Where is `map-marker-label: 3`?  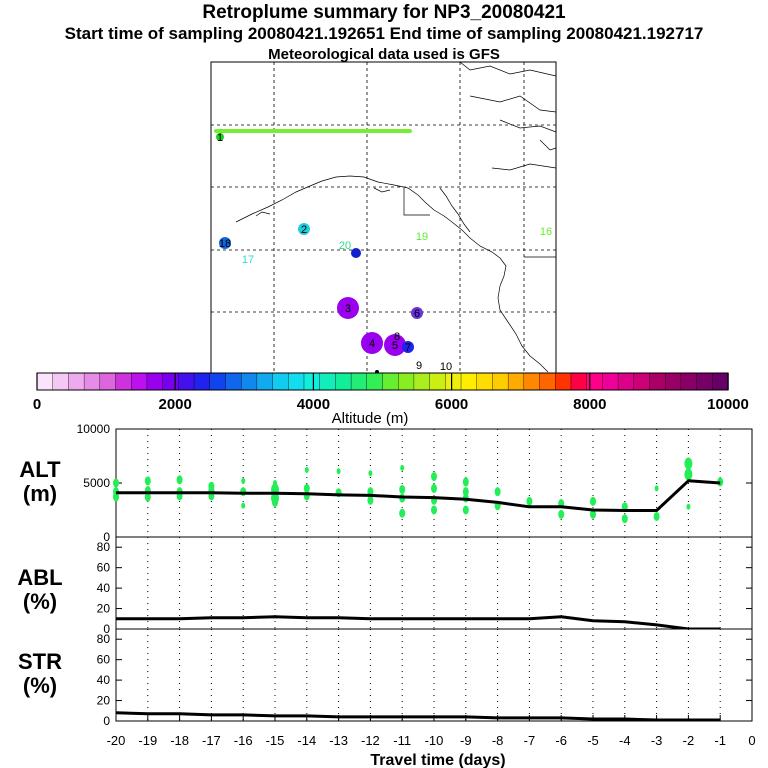
map-marker-label: 3 is located at coordinates (348, 309).